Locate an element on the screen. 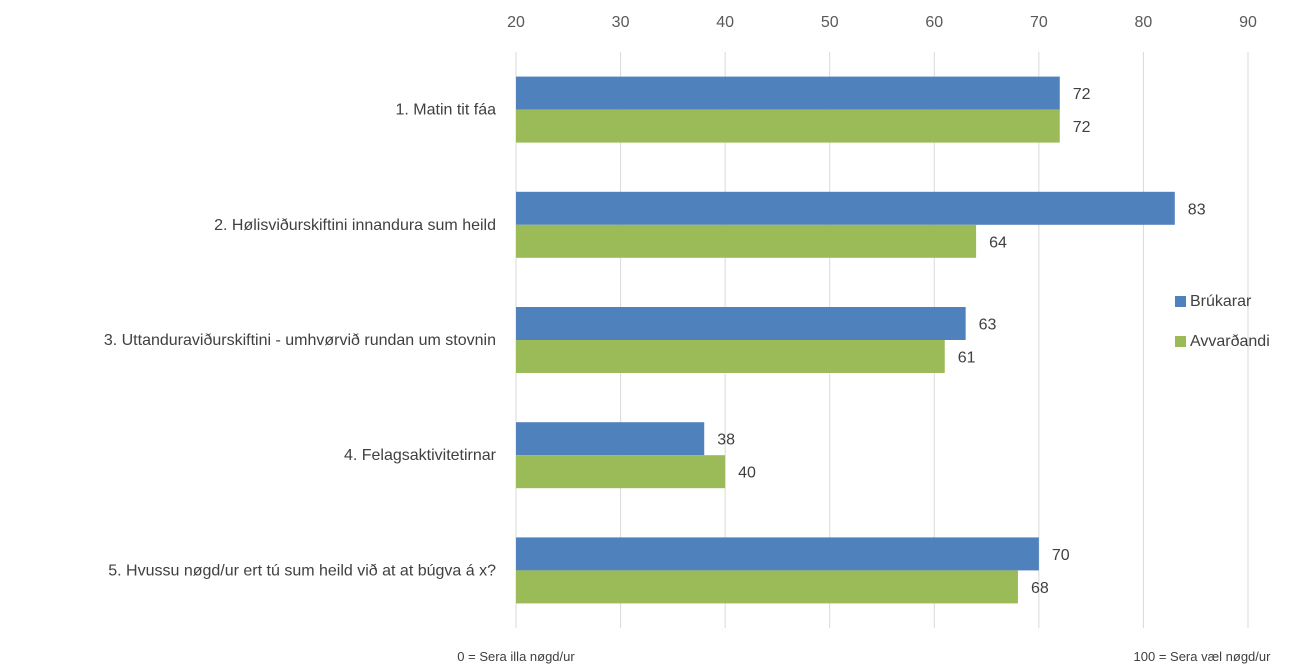  data-label: 68 is located at coordinates (1040, 588).